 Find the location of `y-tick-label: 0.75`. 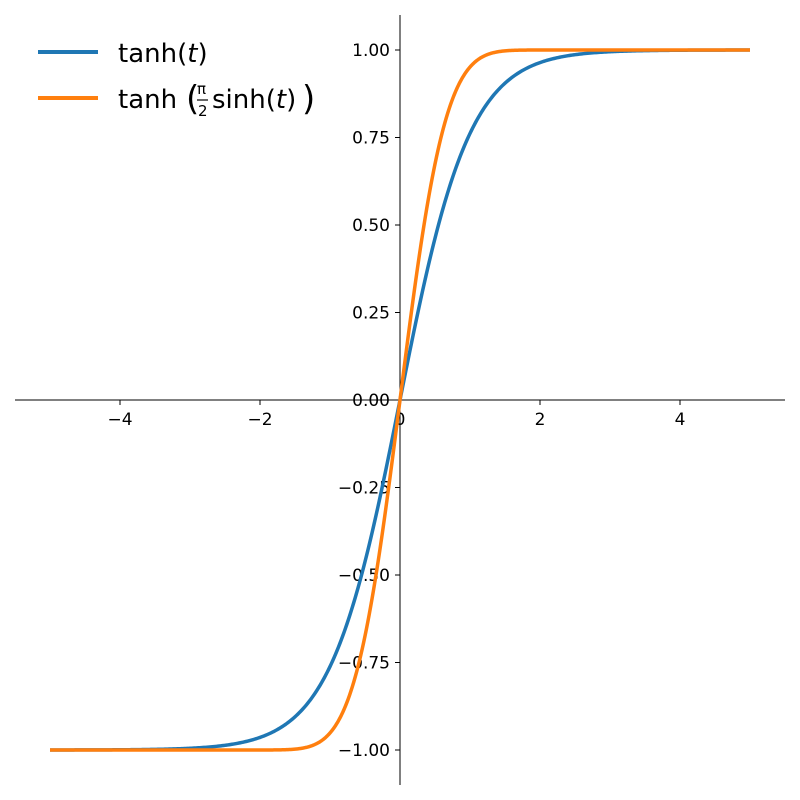

y-tick-label: 0.75 is located at coordinates (371, 139).